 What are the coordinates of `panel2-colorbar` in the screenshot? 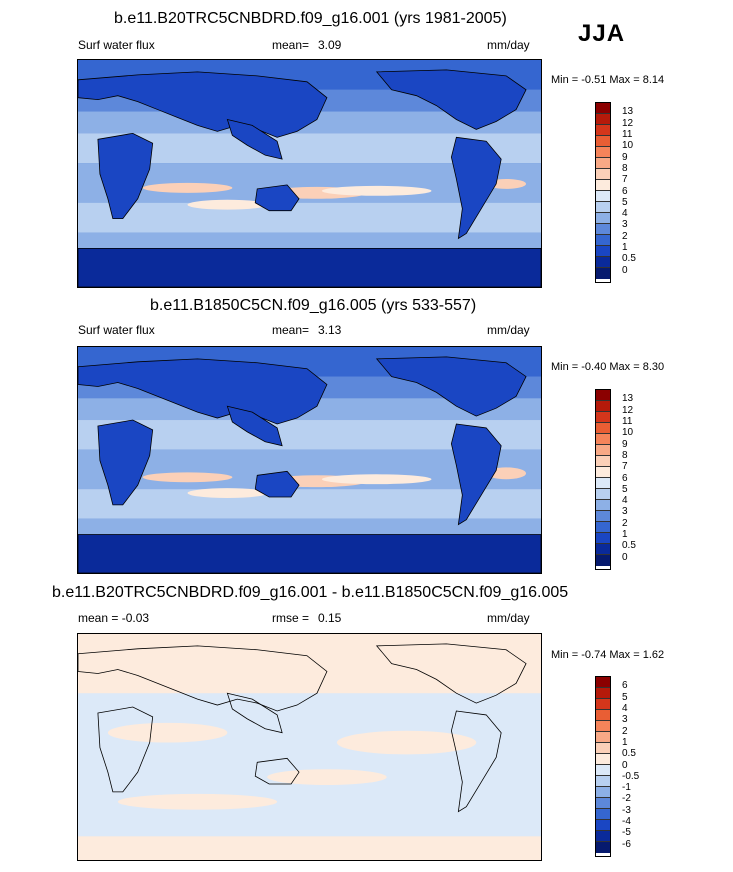 It's located at (603, 479).